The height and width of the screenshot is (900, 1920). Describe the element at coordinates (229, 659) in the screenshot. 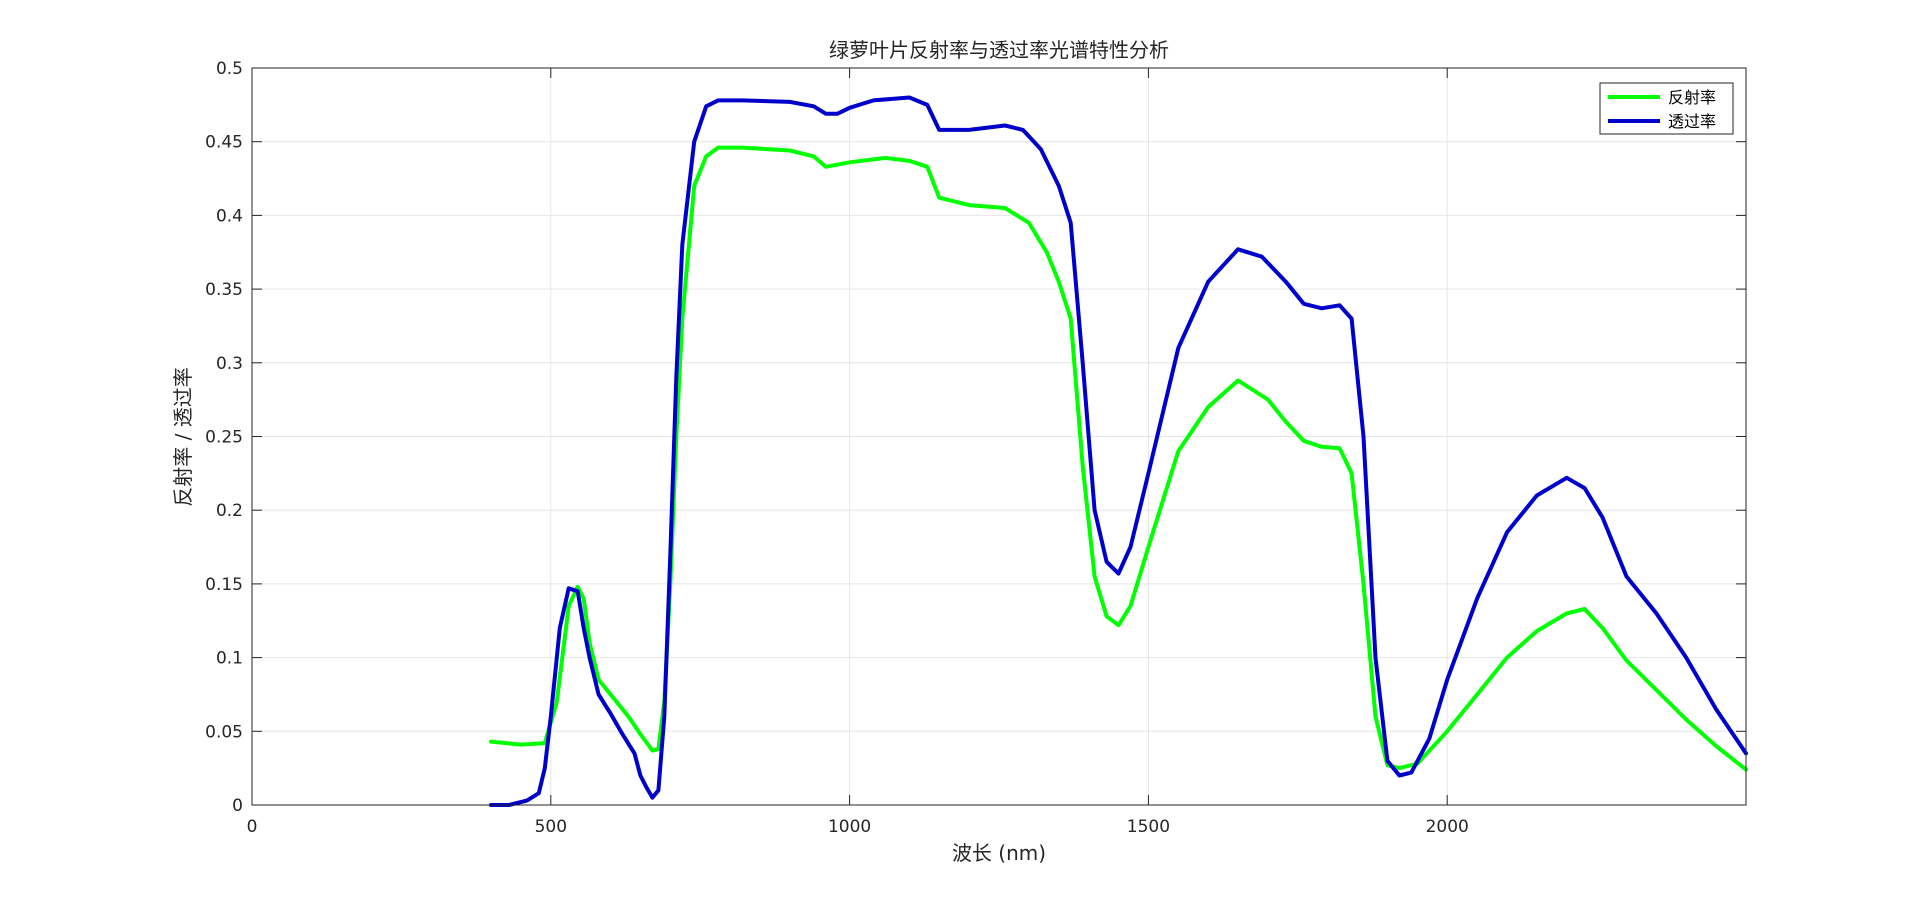

I see `y-tick-label: 0.1` at that location.